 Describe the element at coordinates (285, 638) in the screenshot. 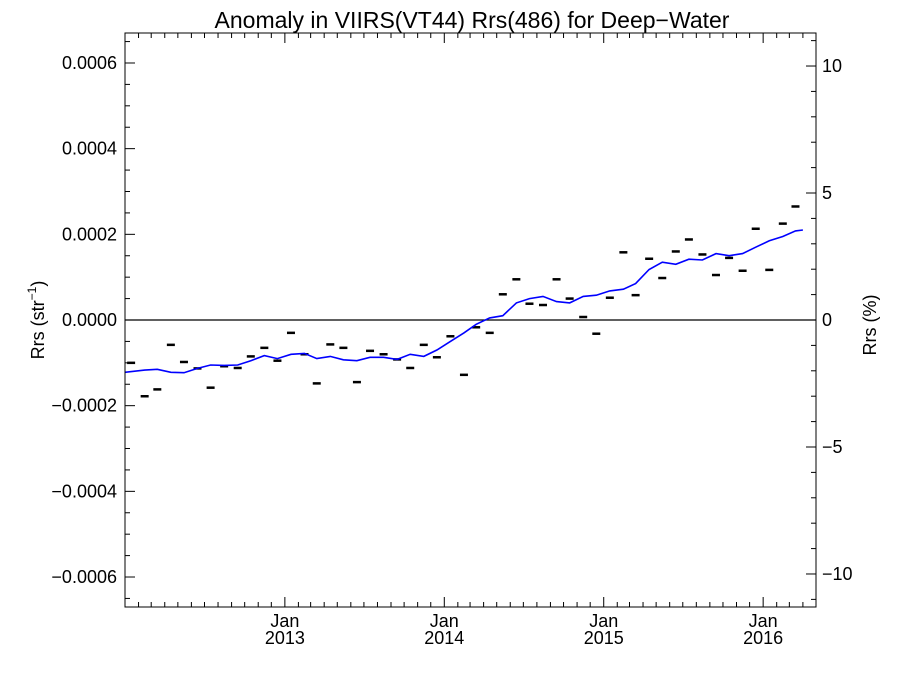

I see `x-tick-label-year: 2013` at that location.